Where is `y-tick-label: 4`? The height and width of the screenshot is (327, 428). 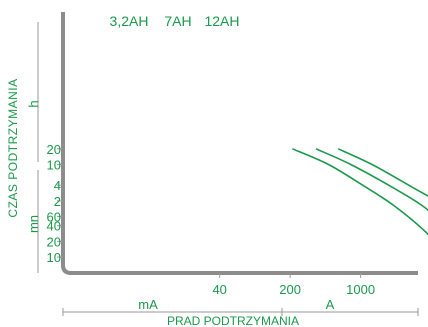 y-tick-label: 4 is located at coordinates (57, 185).